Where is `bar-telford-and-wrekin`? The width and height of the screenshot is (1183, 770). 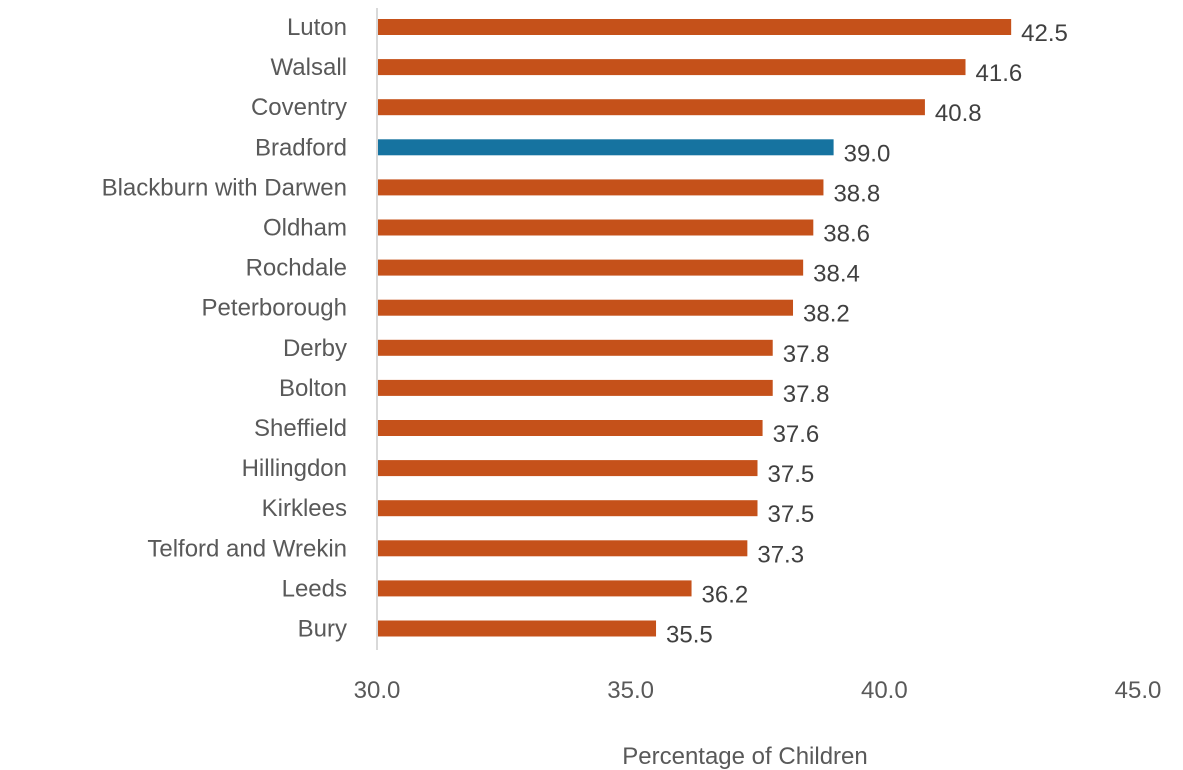 bar-telford-and-wrekin is located at coordinates (562, 548).